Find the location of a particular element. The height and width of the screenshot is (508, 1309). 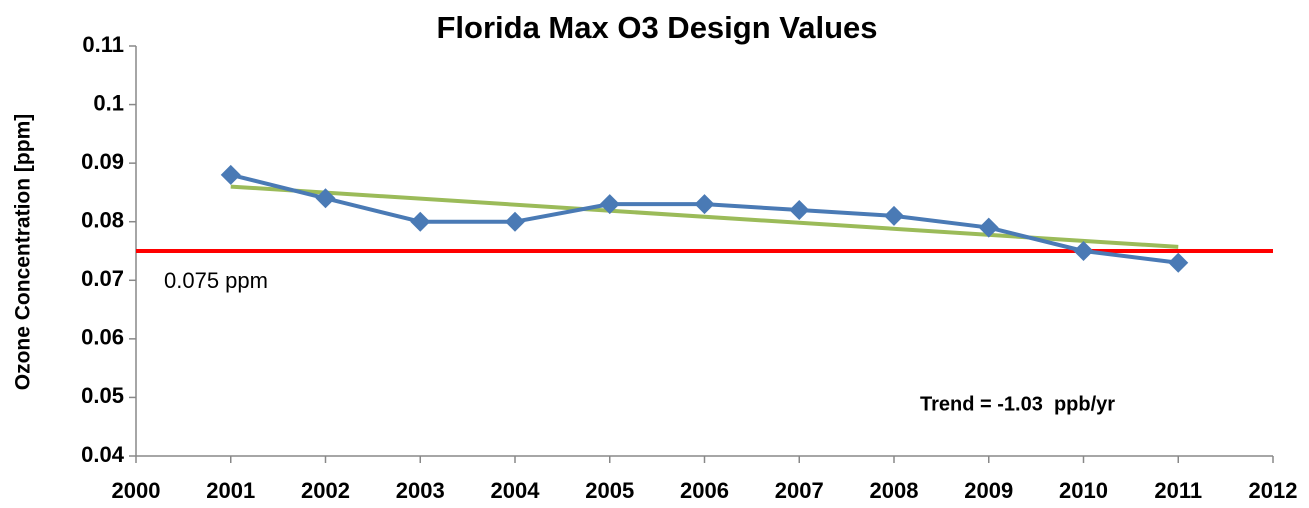

x-tick-label: 2005 is located at coordinates (609, 490).